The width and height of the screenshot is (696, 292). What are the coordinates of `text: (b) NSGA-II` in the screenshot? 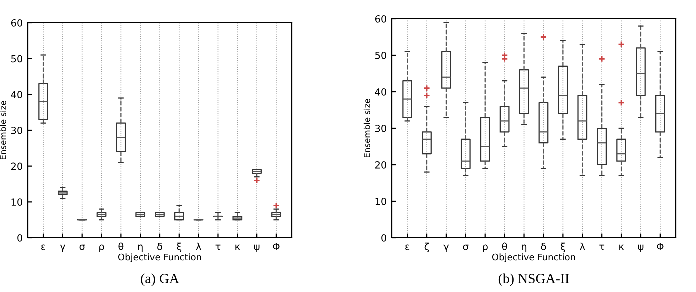 It's located at (534, 280).